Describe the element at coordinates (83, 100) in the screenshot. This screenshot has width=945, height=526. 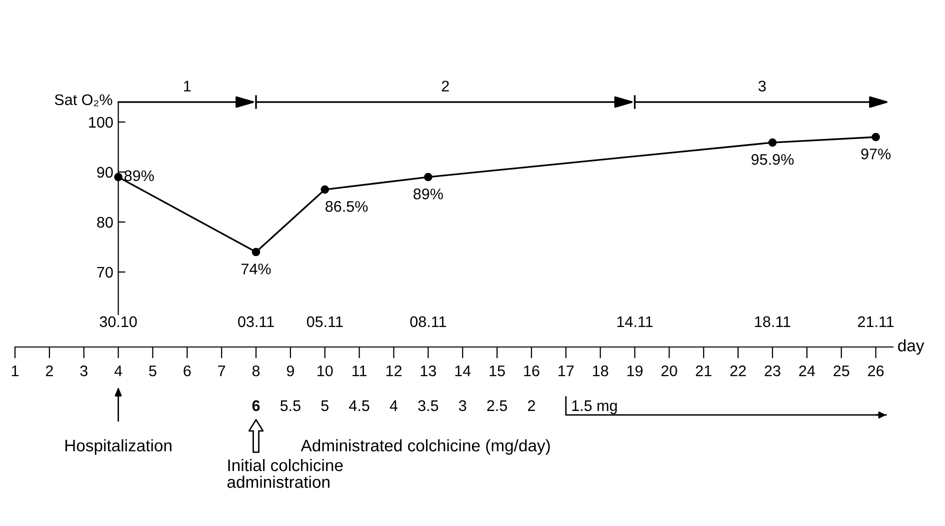
I see `y-axis-title: Sat O₂%` at that location.